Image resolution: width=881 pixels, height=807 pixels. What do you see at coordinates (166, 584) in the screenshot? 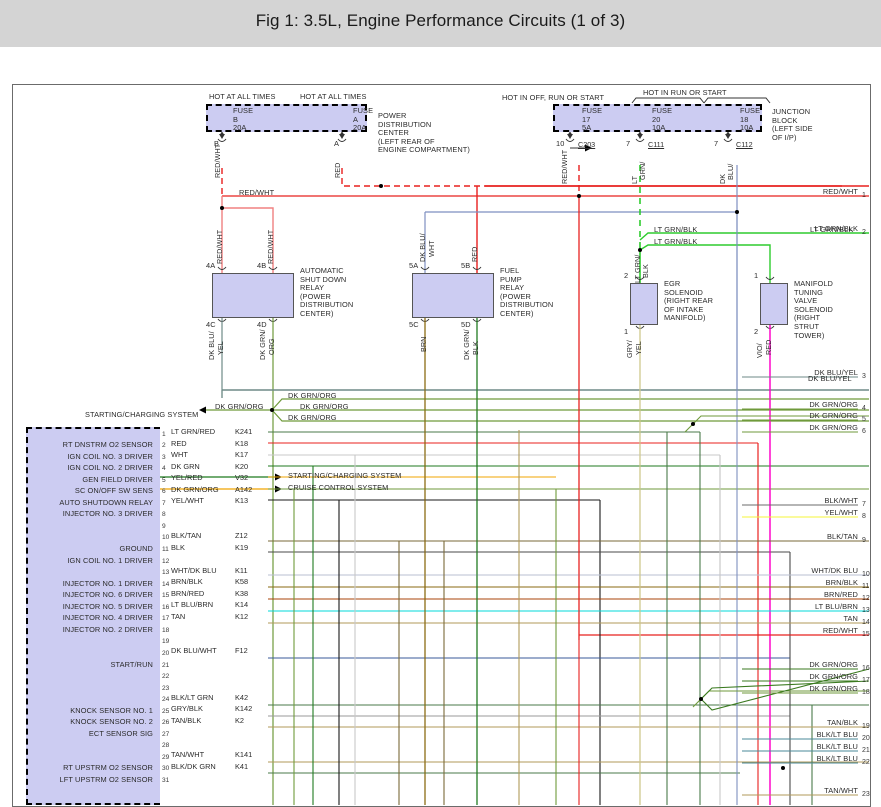
I see `pcm-pin-number-14: 14` at bounding box center [166, 584].